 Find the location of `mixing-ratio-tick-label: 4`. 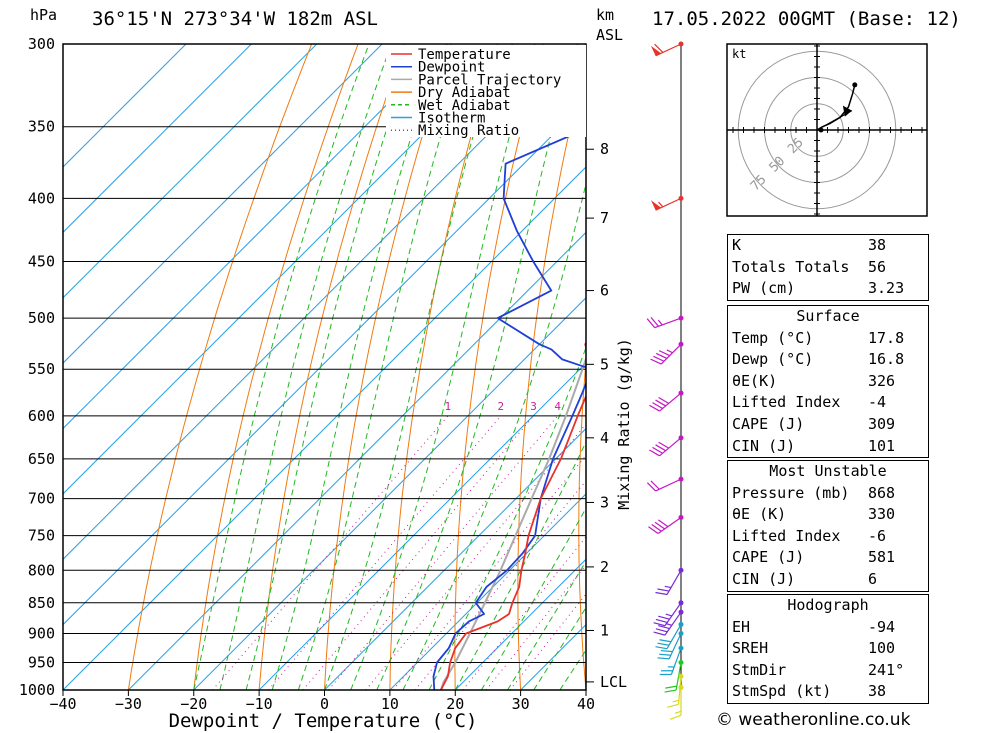

mixing-ratio-tick-label: 4 is located at coordinates (557, 406).